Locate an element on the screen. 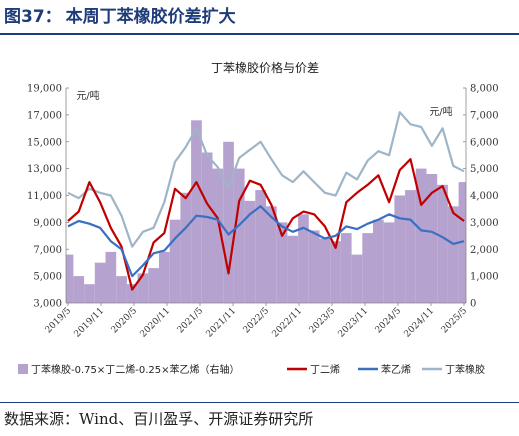  left-tick-label: 9,000 is located at coordinates (47, 223).